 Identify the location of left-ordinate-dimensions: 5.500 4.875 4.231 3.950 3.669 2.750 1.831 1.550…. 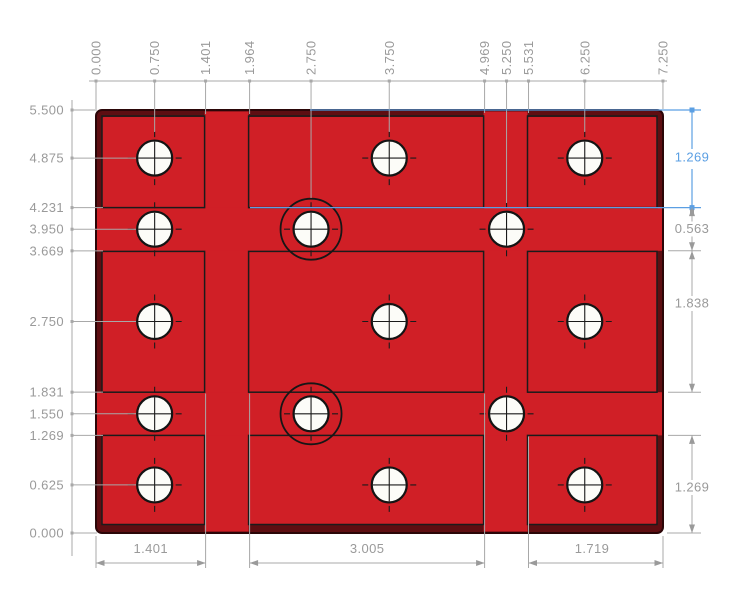
(82, 328).